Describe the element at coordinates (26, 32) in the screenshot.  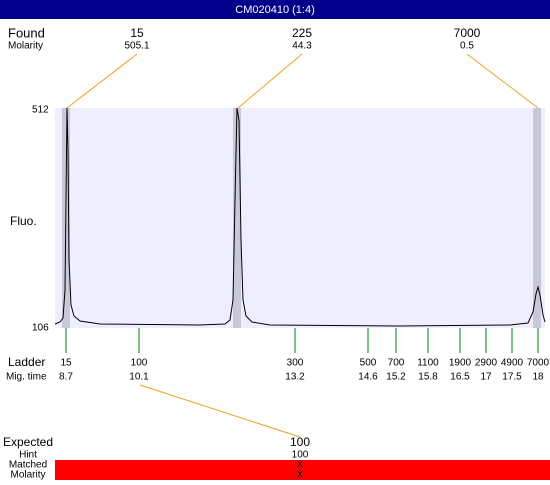
I see `found-label: Found` at that location.